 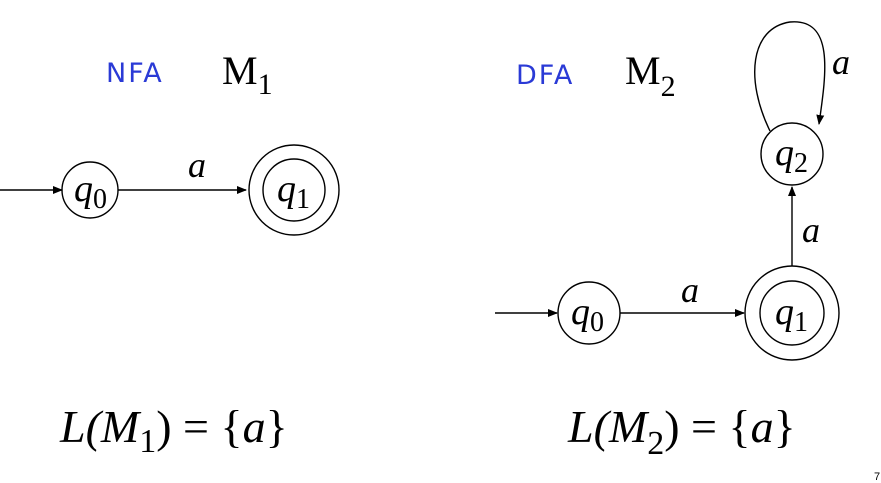 I want to click on dfa-formula-close: }, so click(x=785, y=426).